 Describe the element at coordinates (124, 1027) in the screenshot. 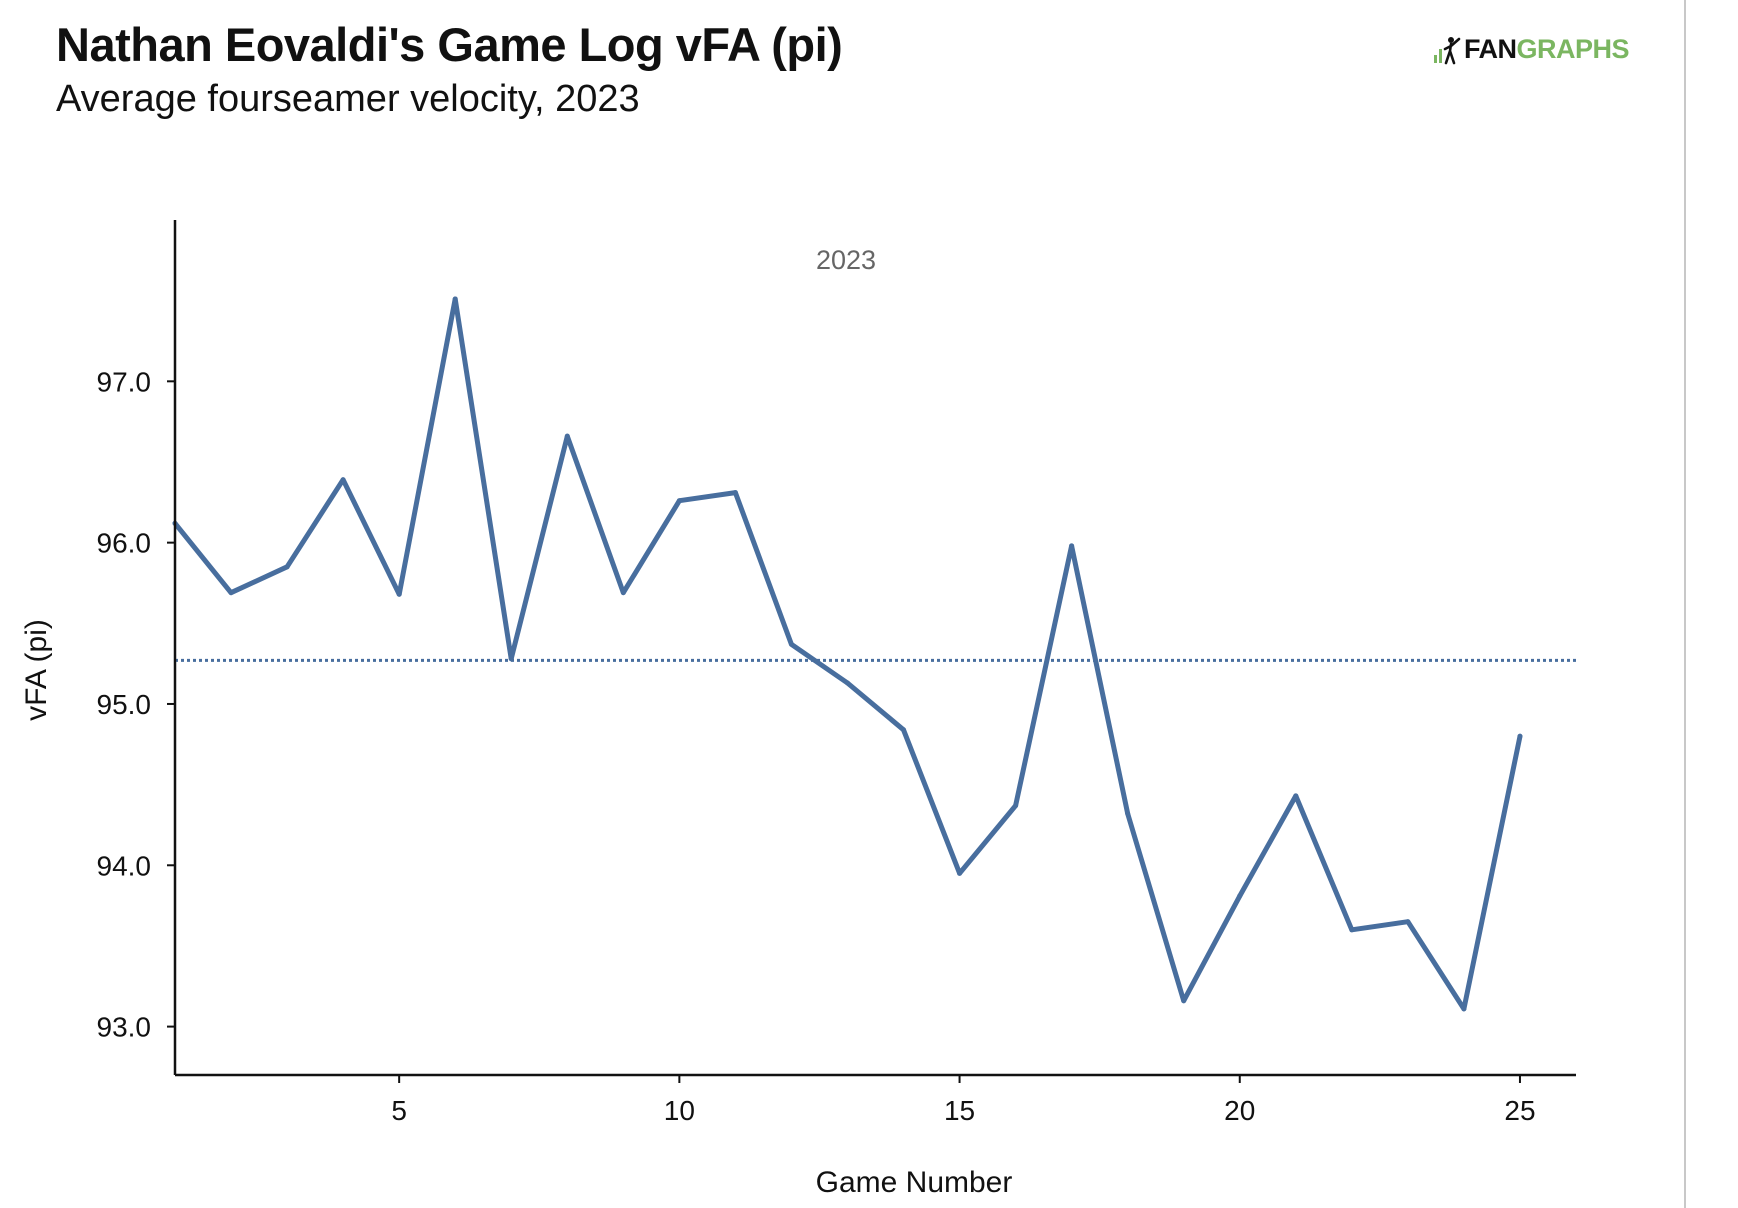

I see `y-tick-label: 93.0` at that location.